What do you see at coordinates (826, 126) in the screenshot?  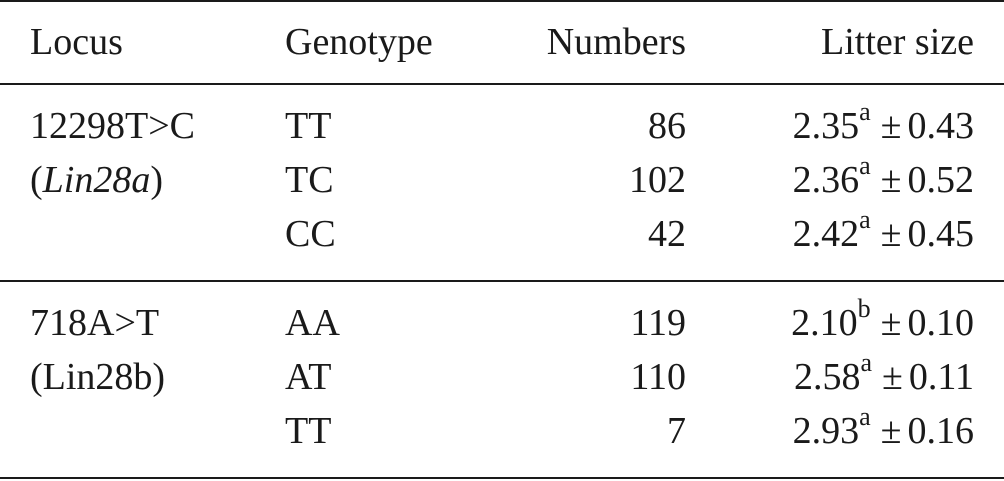 I see `litter-mean: 2.35` at bounding box center [826, 126].